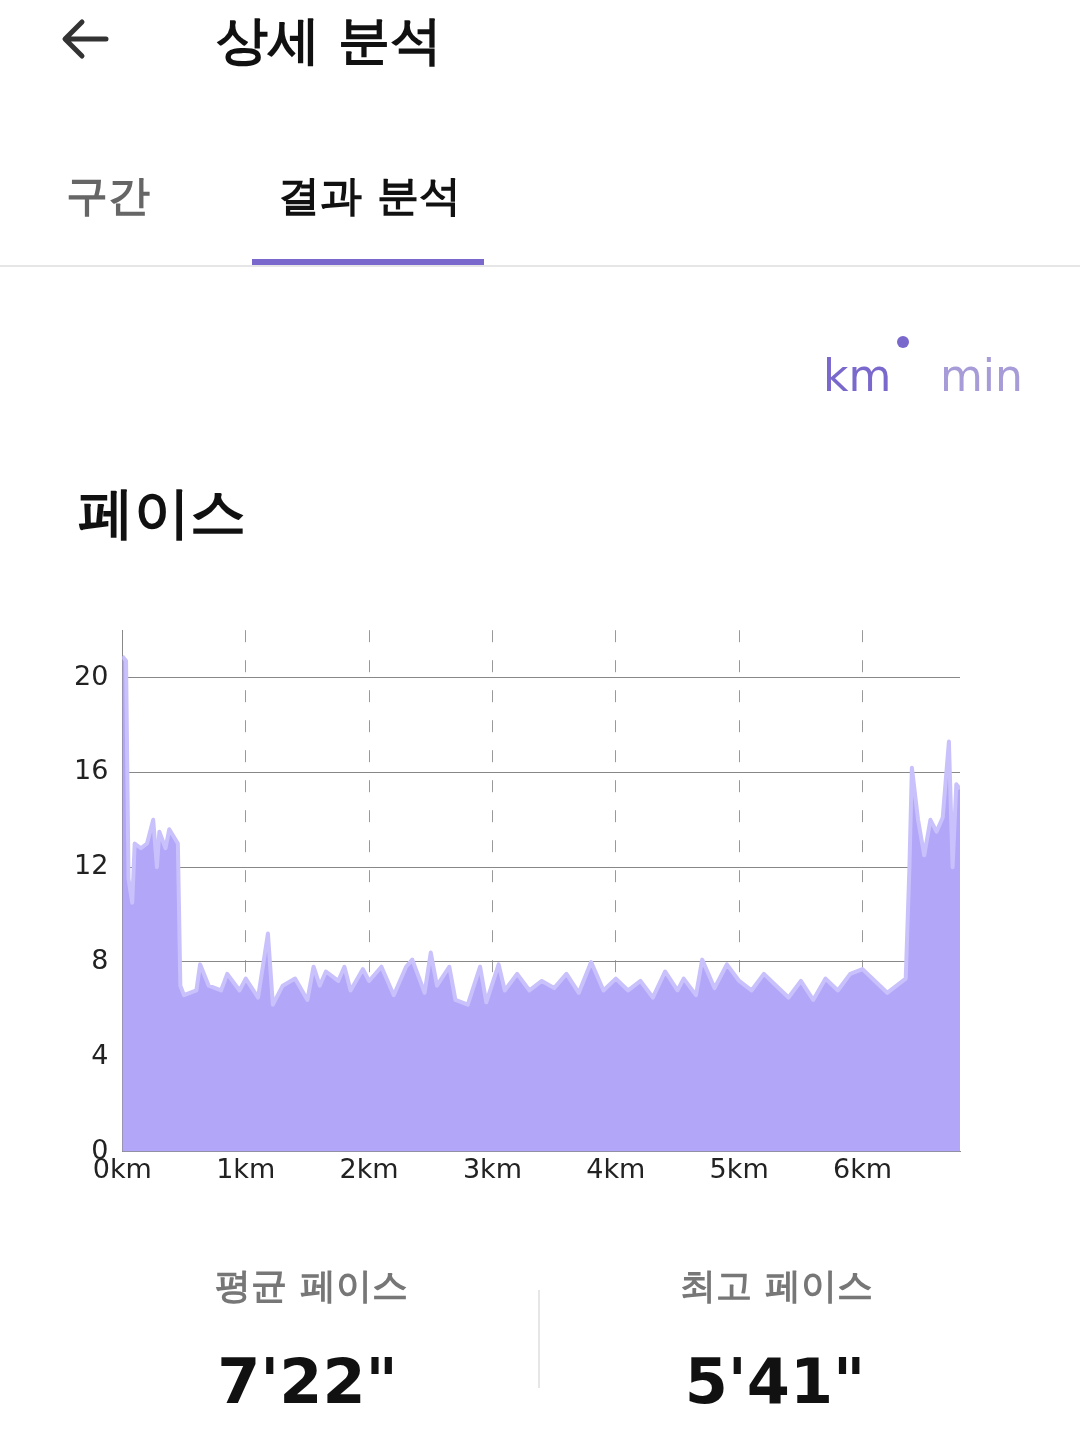 This screenshot has width=1080, height=1441. Describe the element at coordinates (100, 1054) in the screenshot. I see `y-tick-label: 4` at that location.